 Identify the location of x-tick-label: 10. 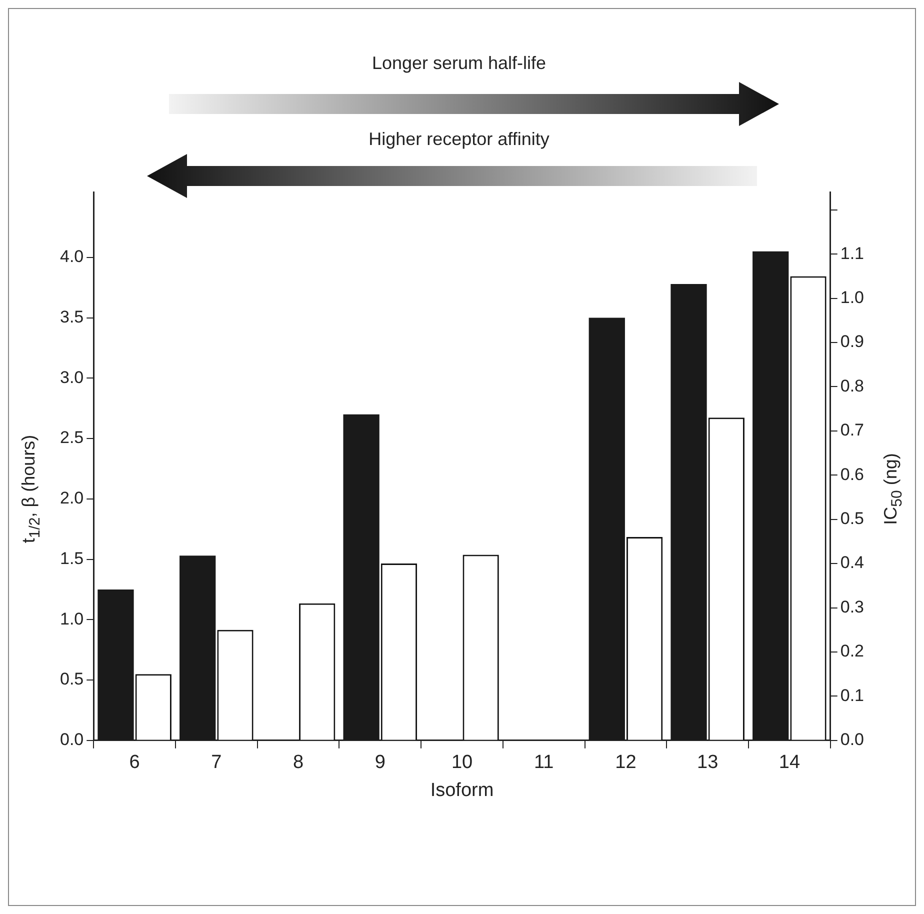
(462, 763).